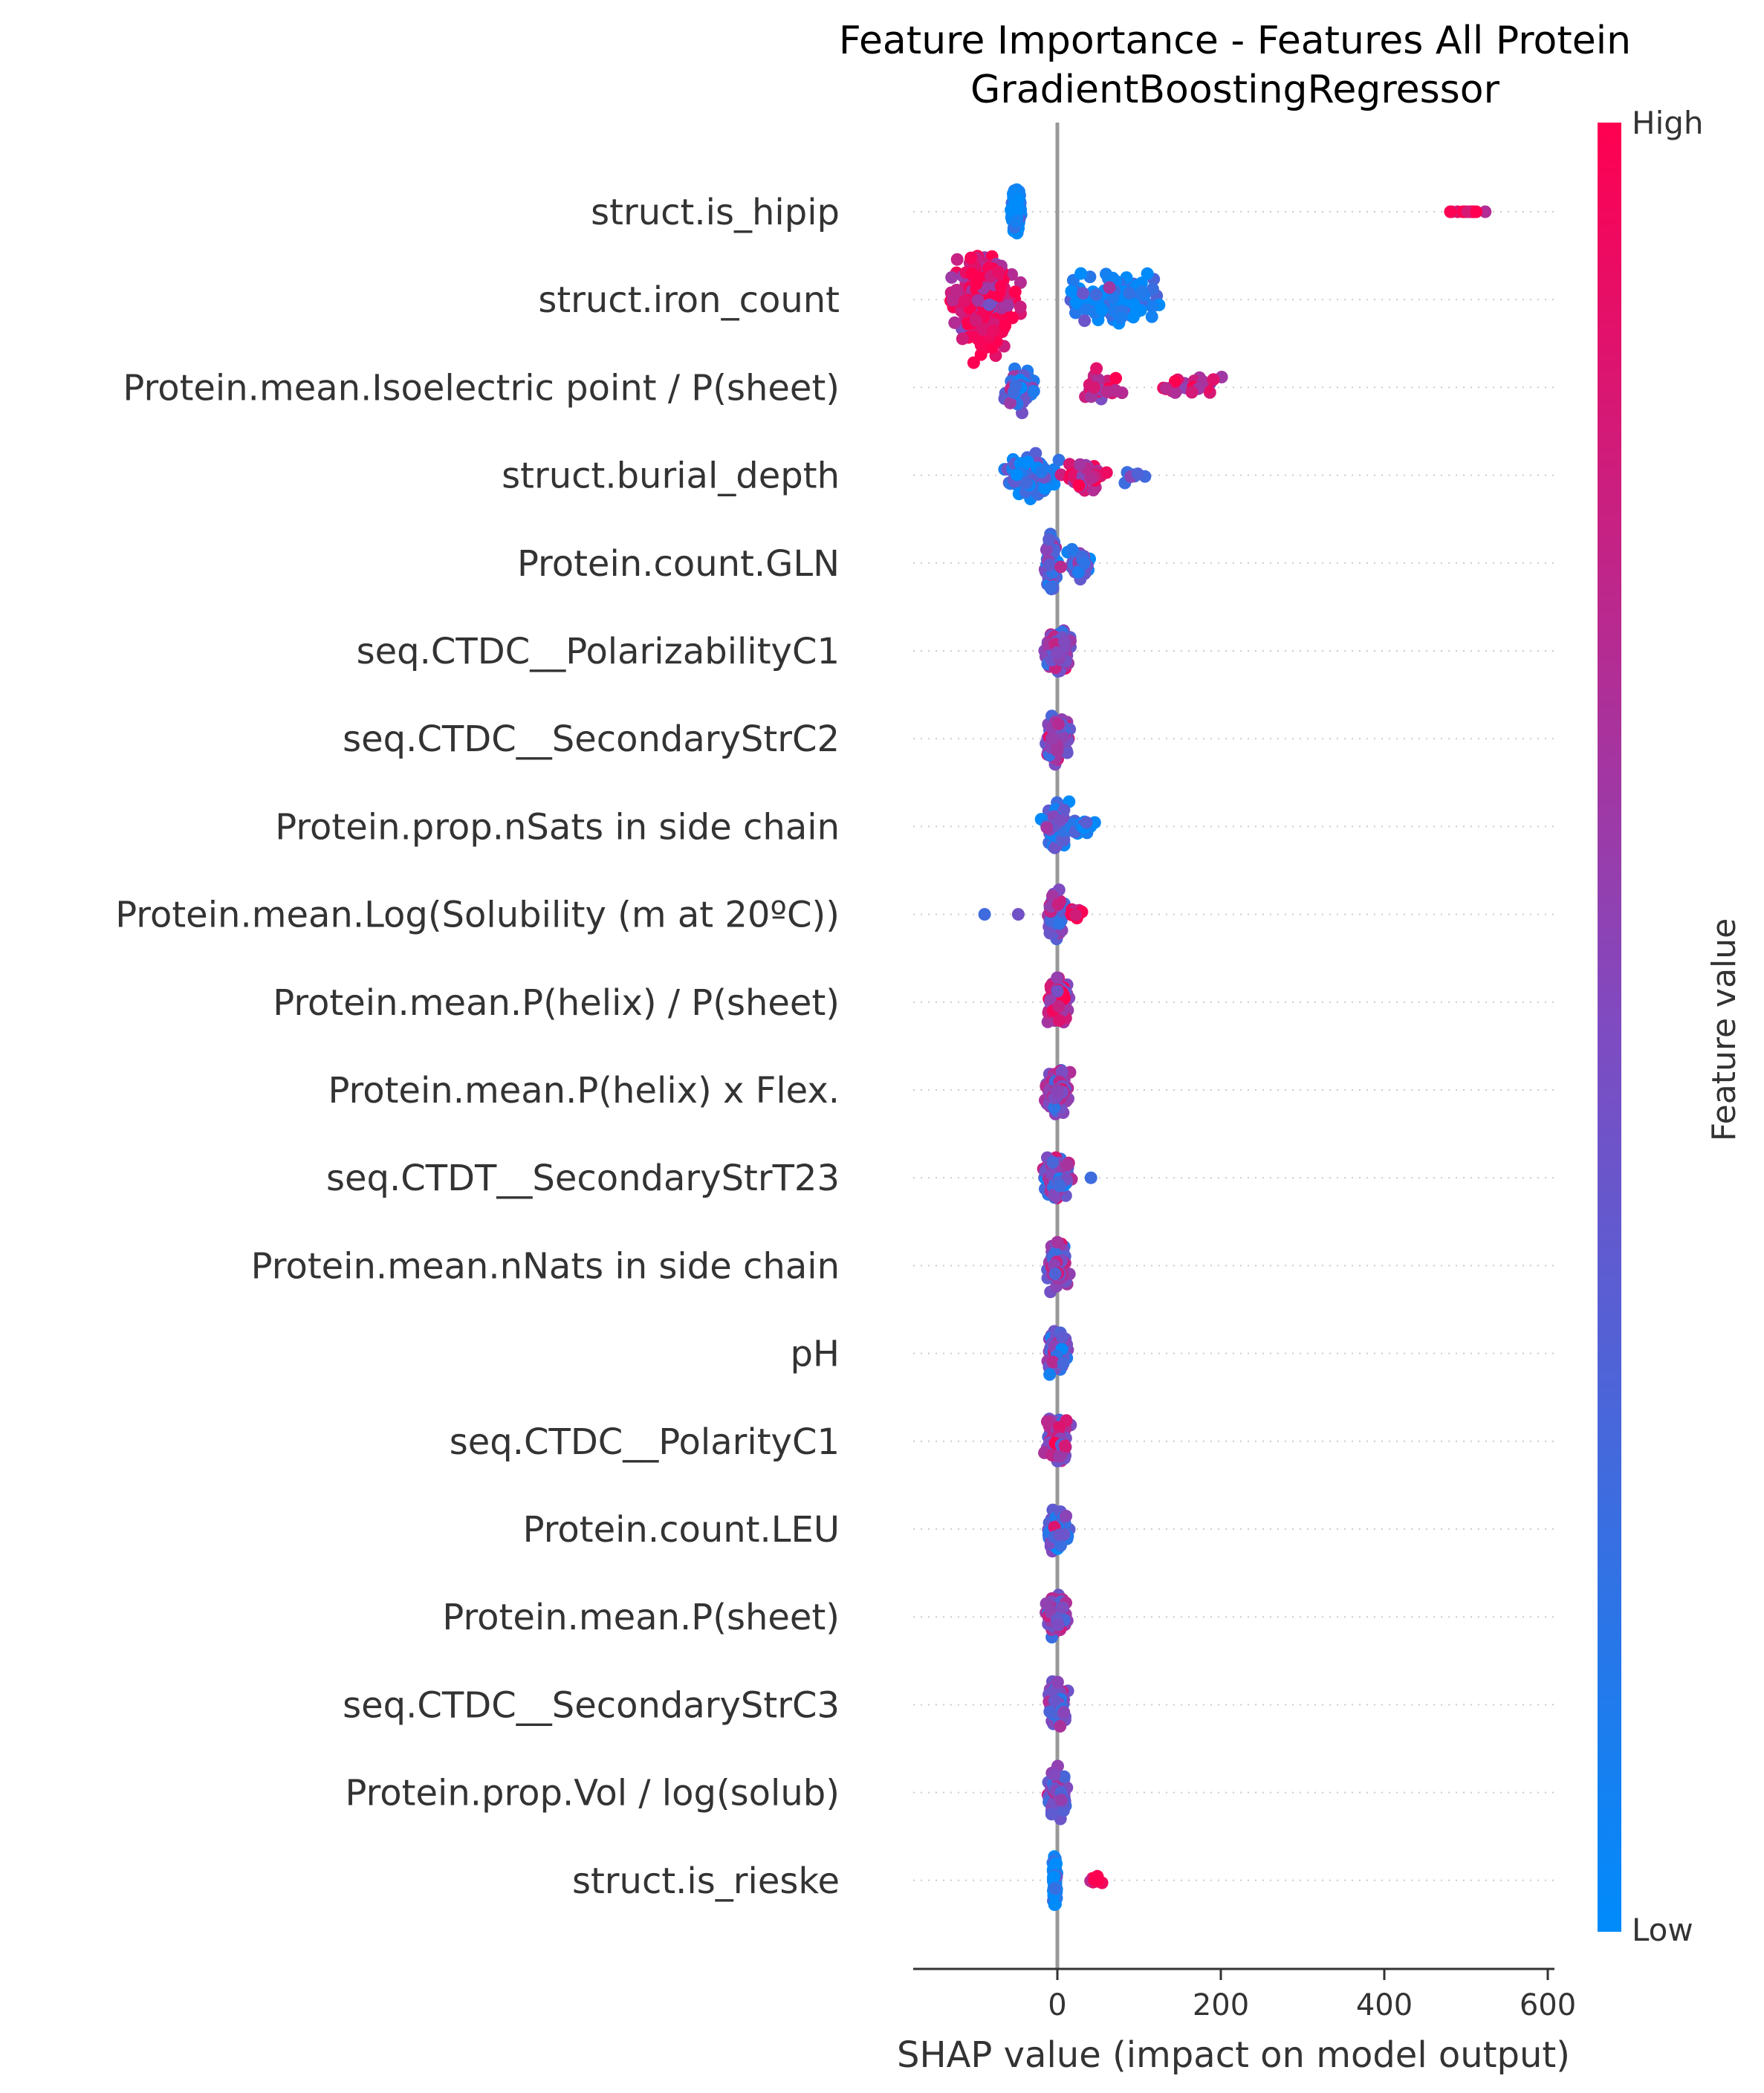 Image resolution: width=1764 pixels, height=2093 pixels. I want to click on feature-label-protein-mean-nnats-in-side-chain: Protein.mean.nNats in side chain, so click(545, 1266).